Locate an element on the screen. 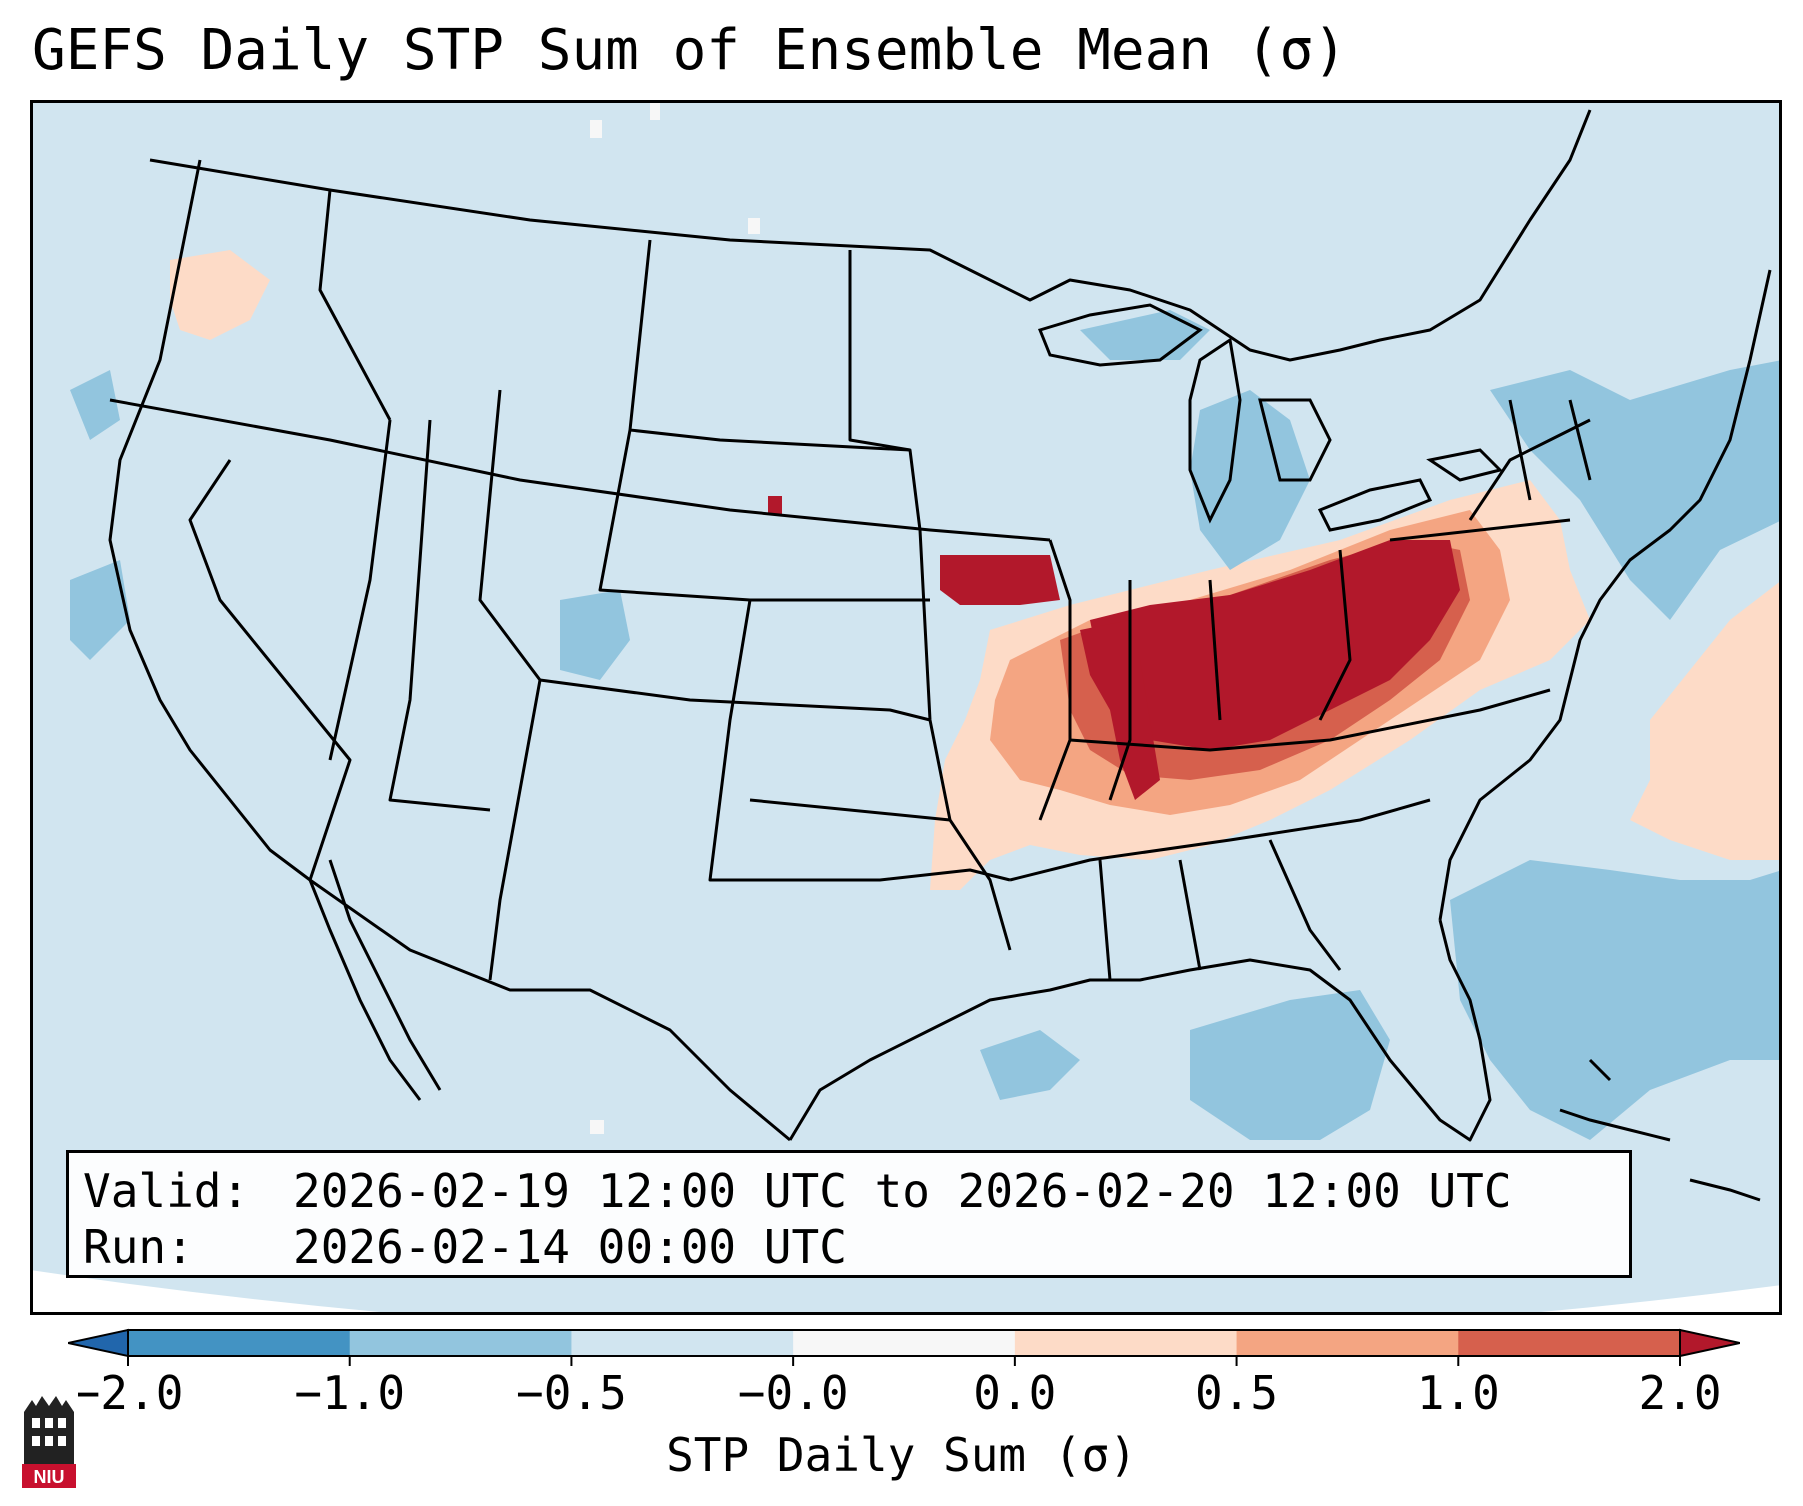 This screenshot has height=1506, width=1803. logo-text: NIU is located at coordinates (49, 1477).